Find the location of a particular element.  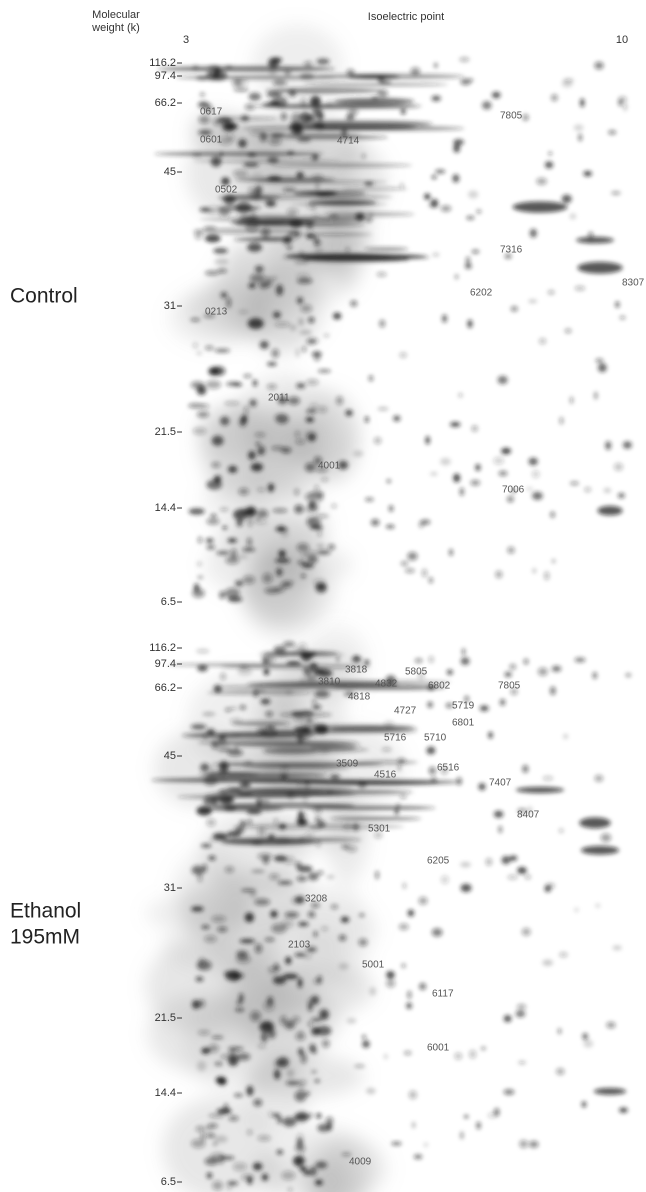

spot-label: 5710 is located at coordinates (435, 738).